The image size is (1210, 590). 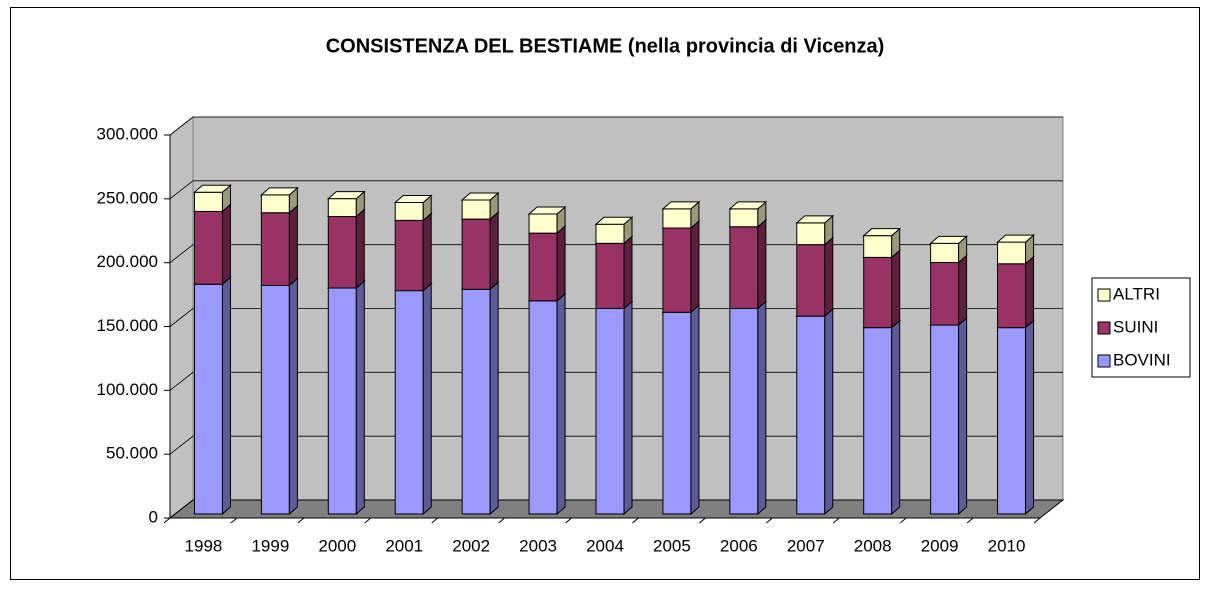 I want to click on y-tick-label: 100.000, so click(x=127, y=389).